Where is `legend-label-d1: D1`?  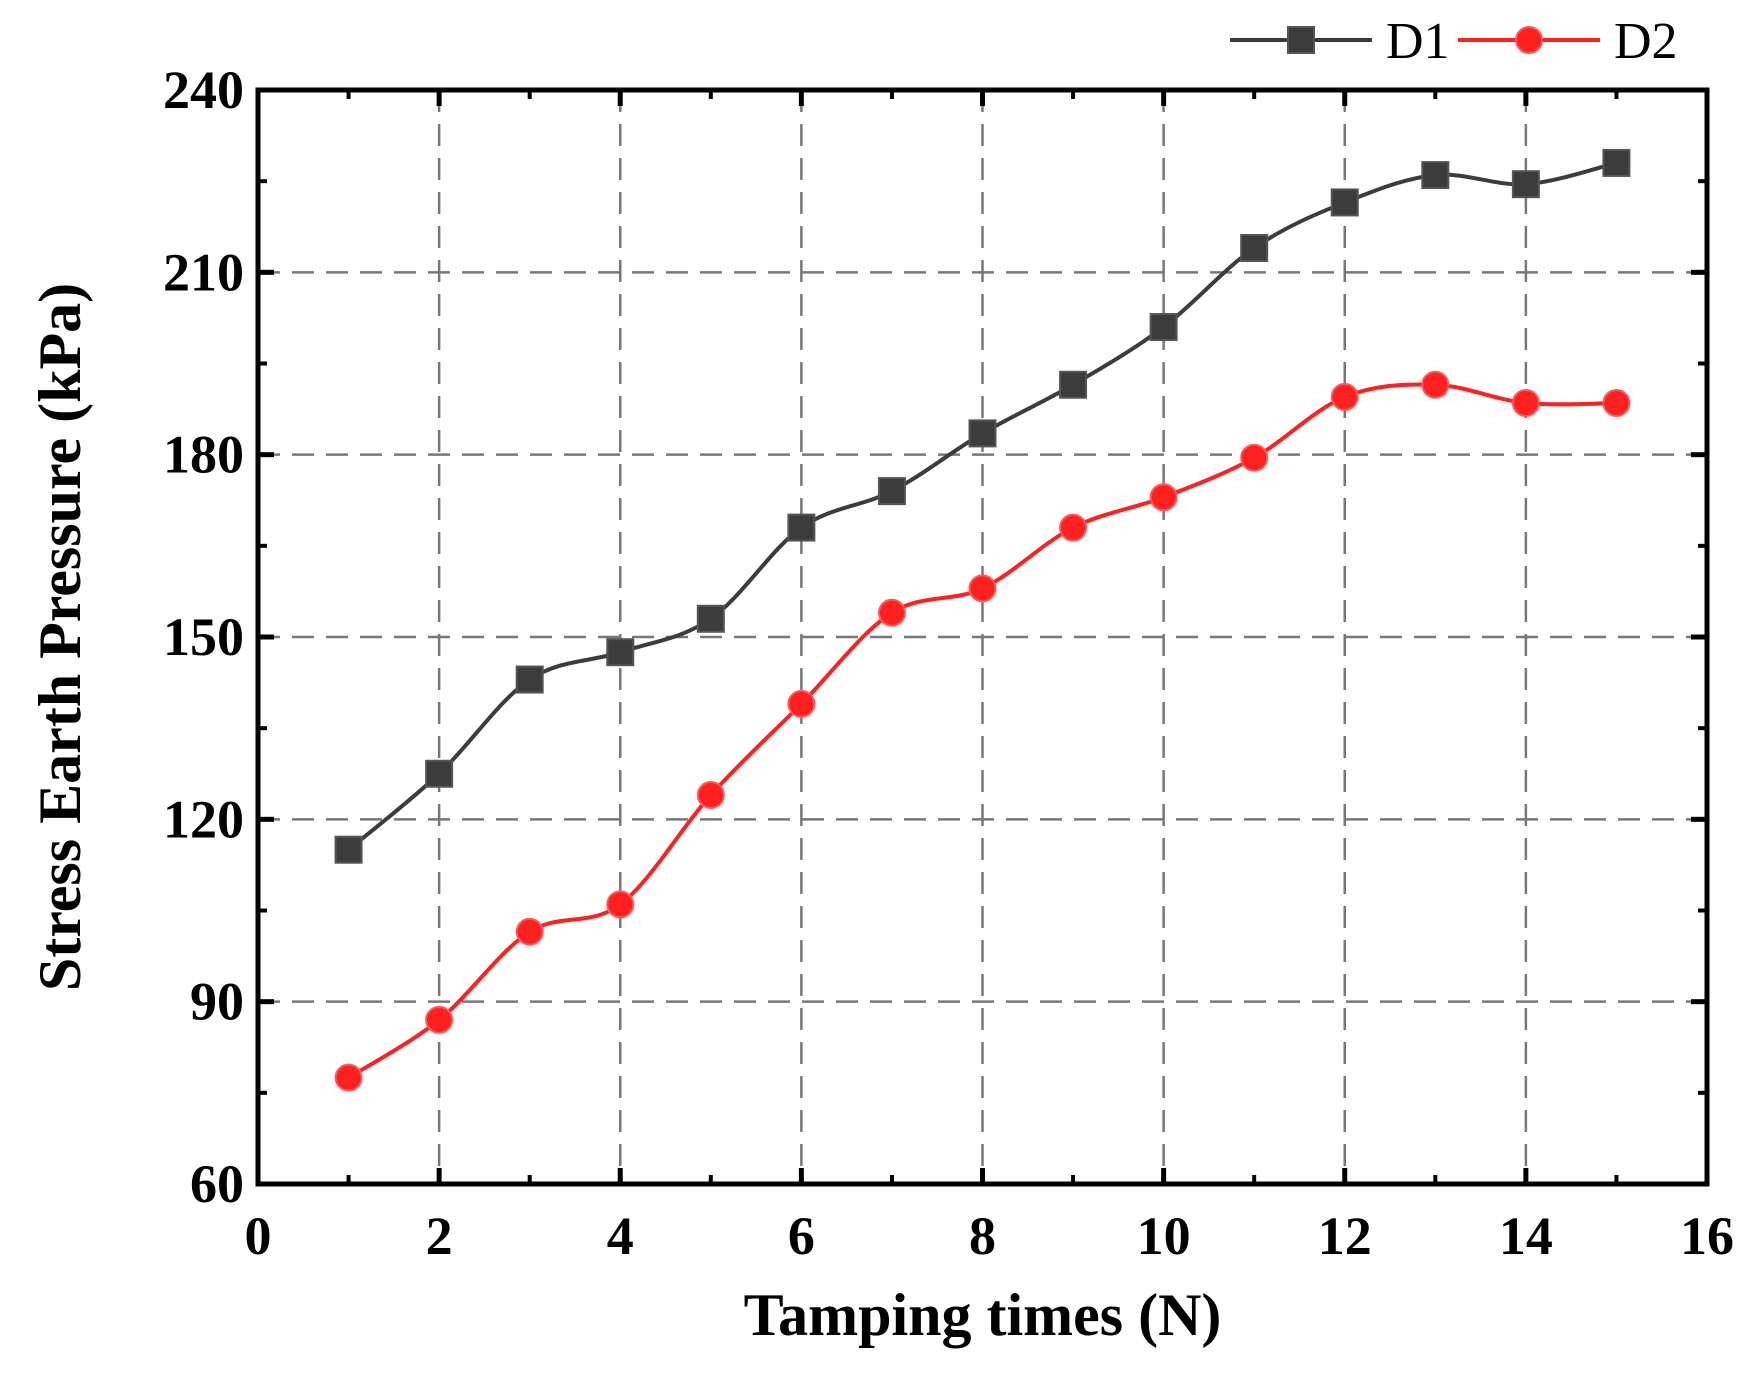
legend-label-d1: D1 is located at coordinates (1418, 41).